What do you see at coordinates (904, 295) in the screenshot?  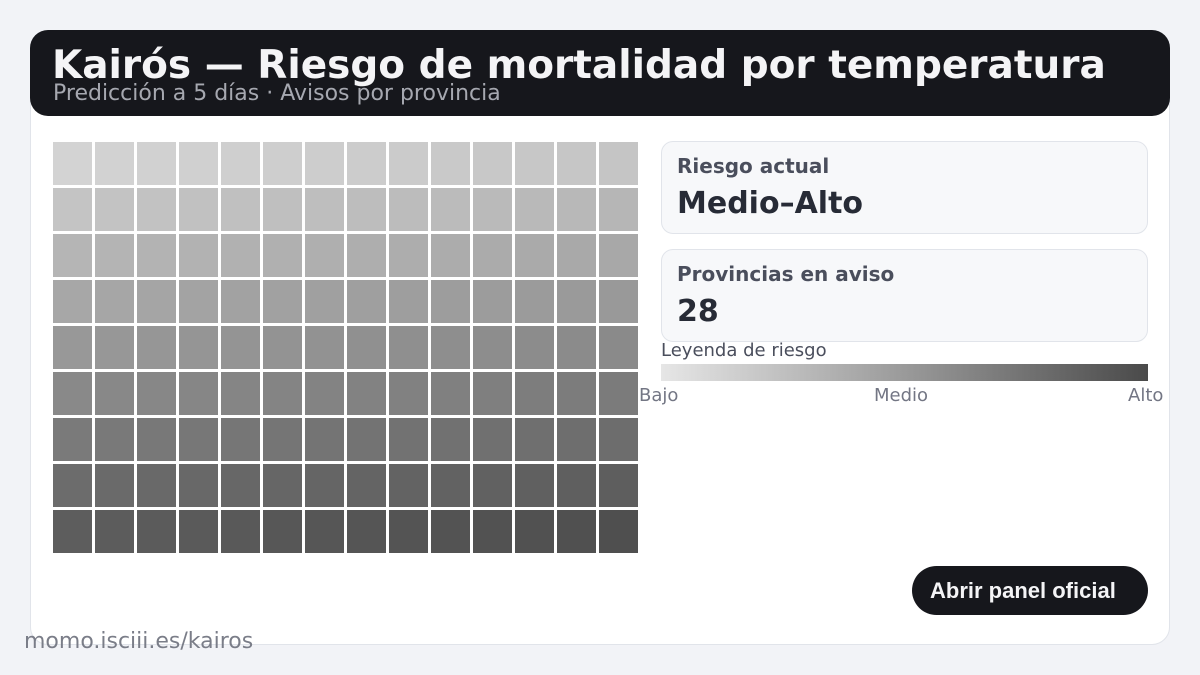 I see `stat-card-provinces: Provincias en aviso 28` at bounding box center [904, 295].